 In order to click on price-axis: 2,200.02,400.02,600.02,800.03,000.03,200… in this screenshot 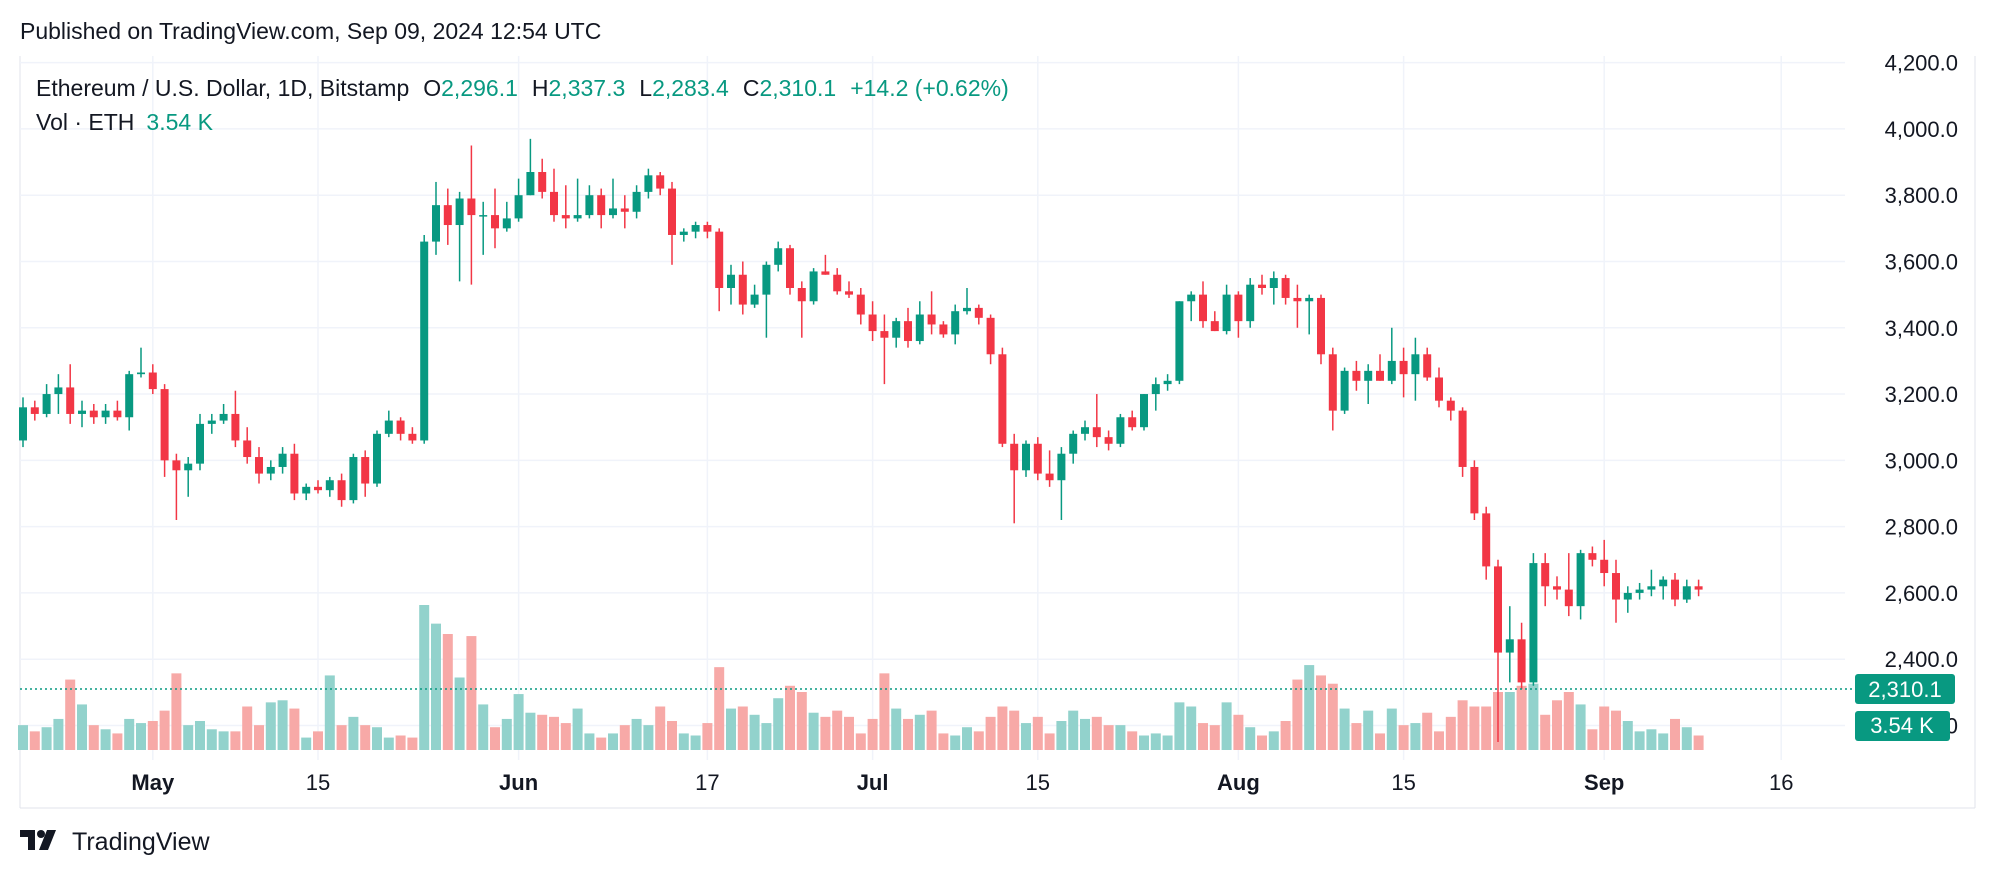, I will do `click(1921, 395)`.